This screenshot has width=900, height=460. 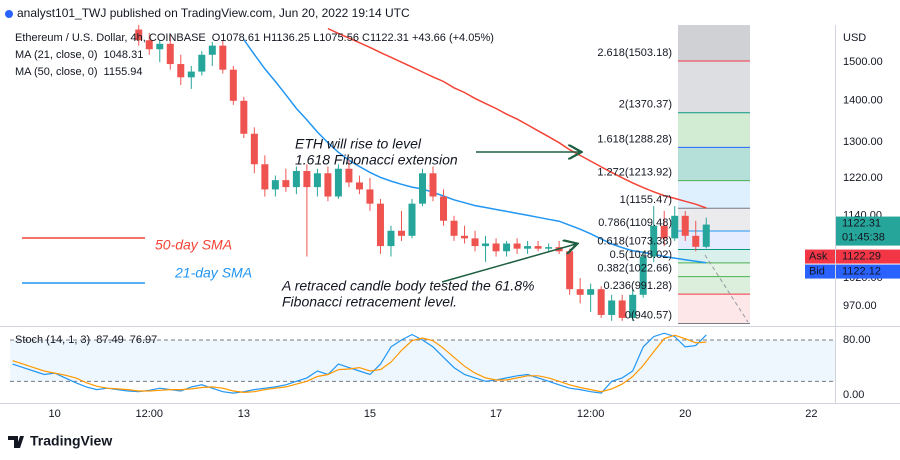 I want to click on fib-label: 0.618(1073.38), so click(x=634, y=241).